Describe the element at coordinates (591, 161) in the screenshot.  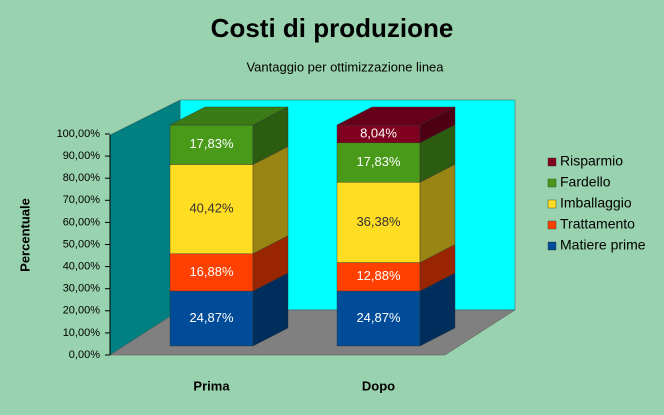
I see `legend-label: Risparmio` at that location.